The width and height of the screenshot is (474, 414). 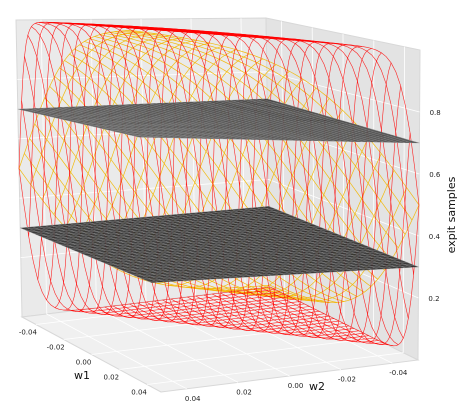 I want to click on y-tick-label: -0.04, so click(x=398, y=373).